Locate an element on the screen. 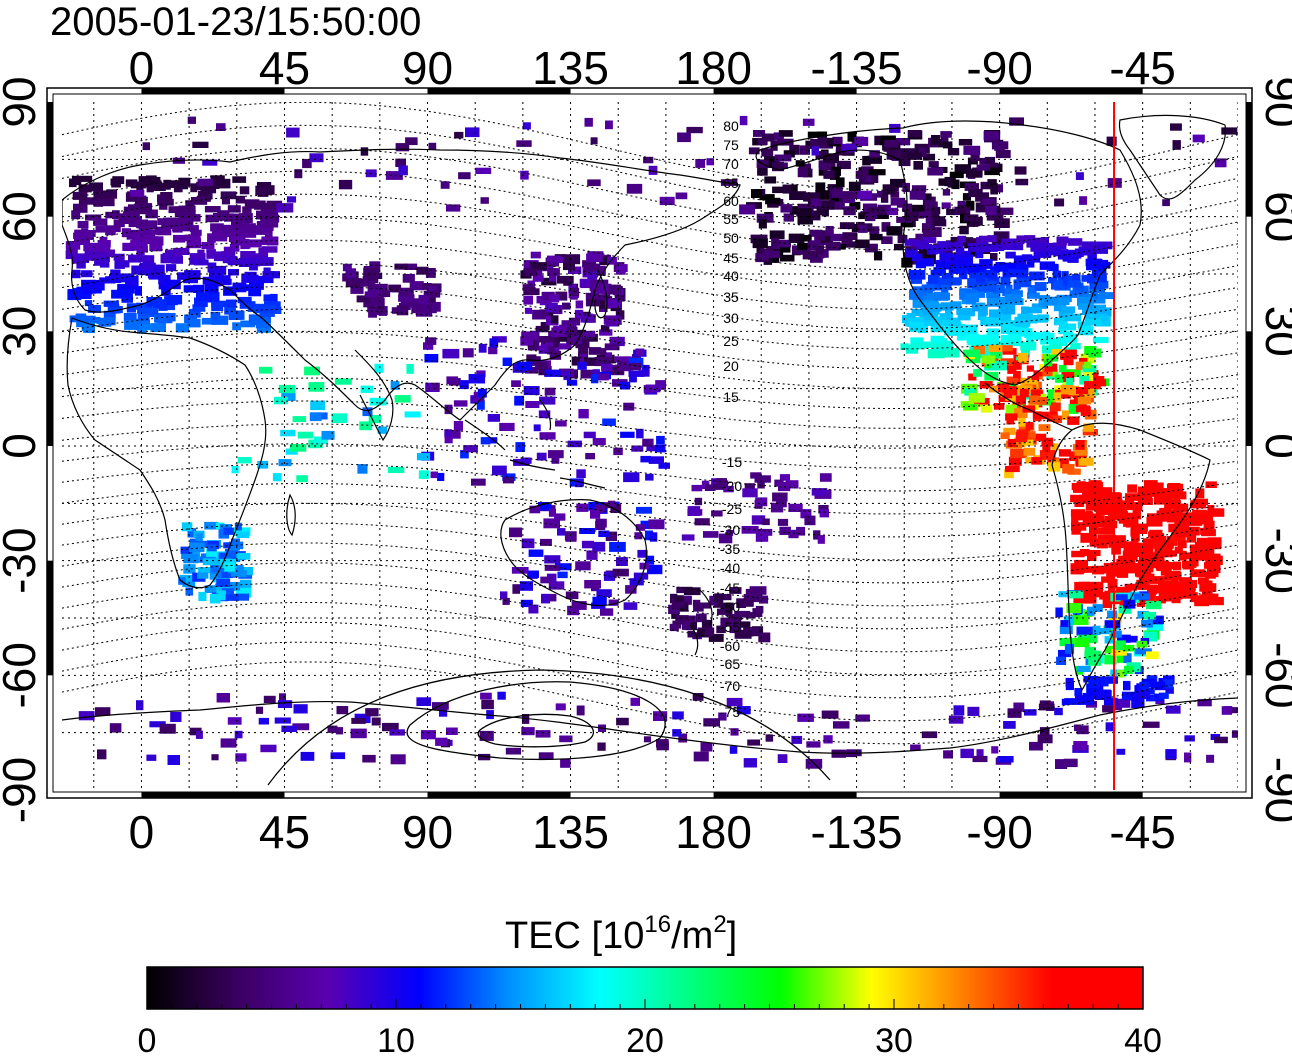  frame-bar-left is located at coordinates (50, 618).